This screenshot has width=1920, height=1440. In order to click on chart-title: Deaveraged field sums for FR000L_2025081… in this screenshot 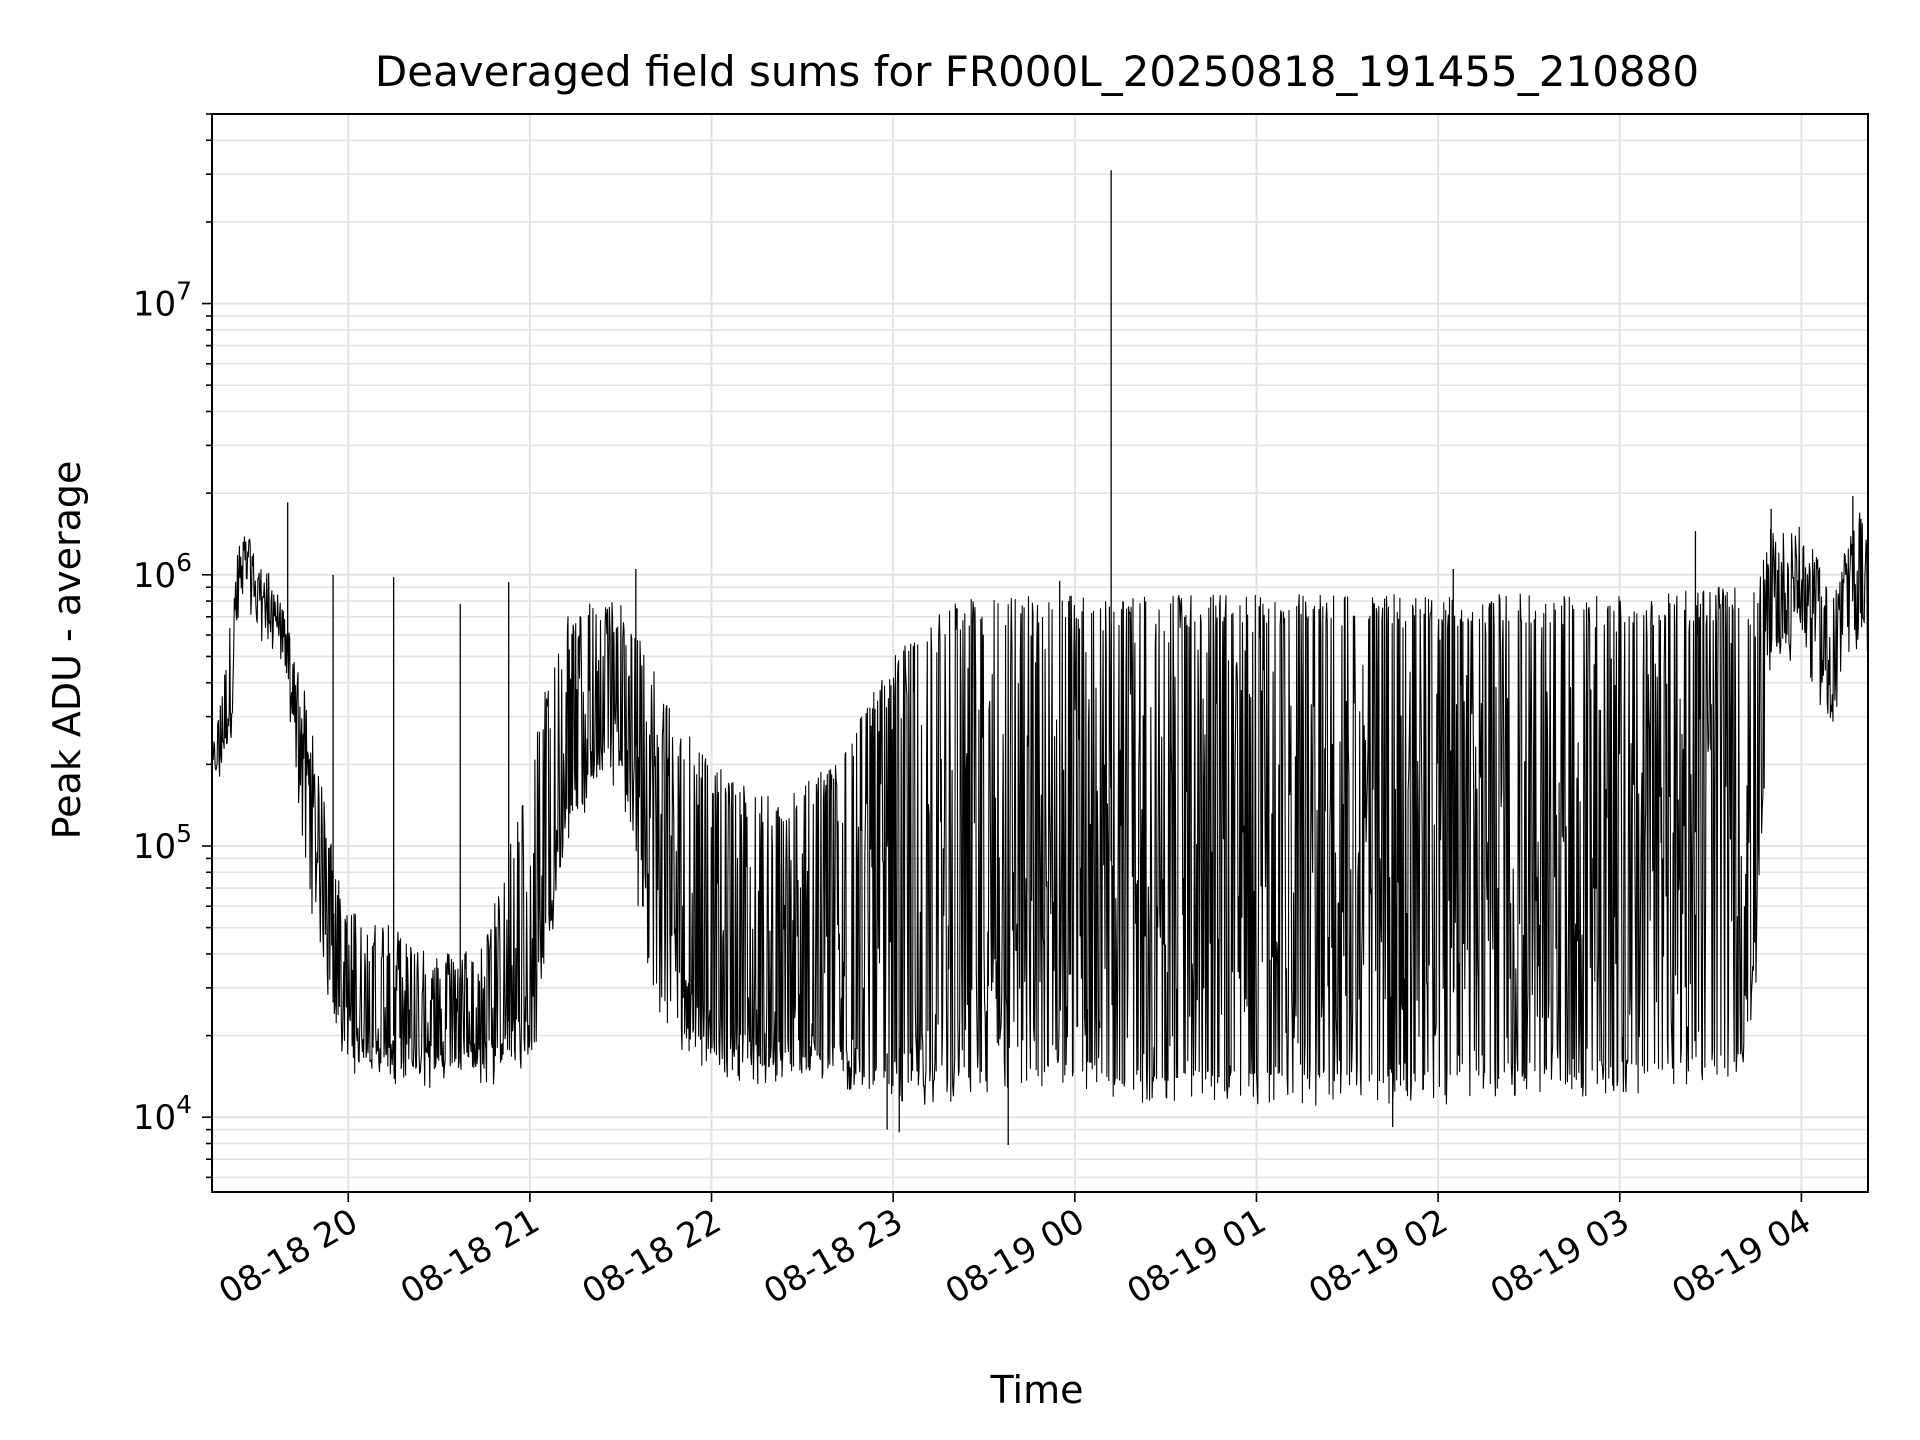, I will do `click(1037, 71)`.